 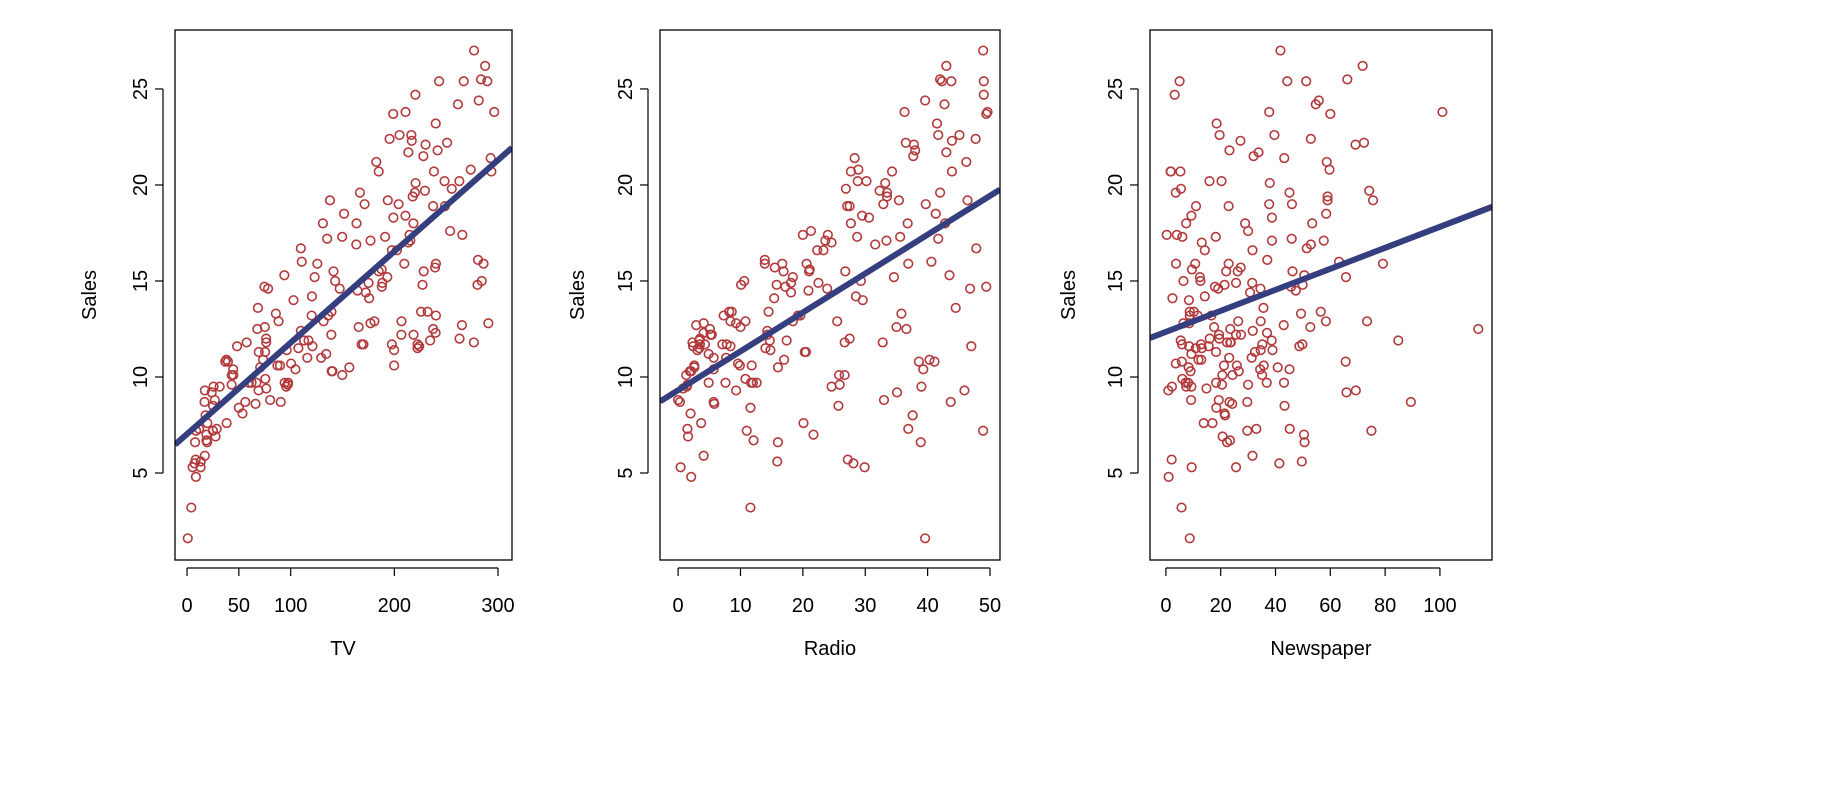 I want to click on x-tick-label: 60, so click(x=1330, y=606).